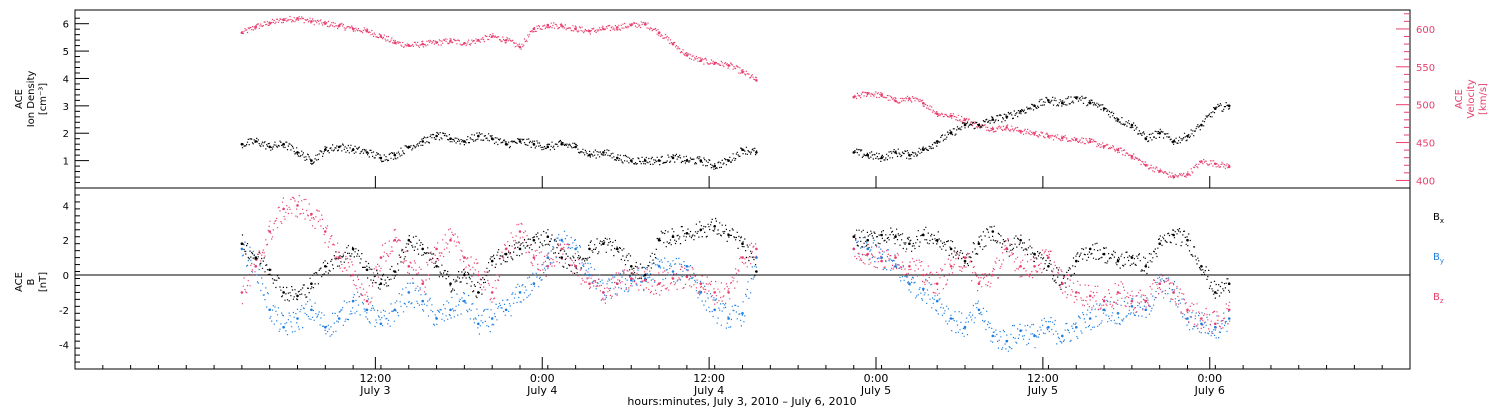 Image resolution: width=1500 pixels, height=410 pixels. I want to click on bottom-left-tick-label: 0, so click(66, 276).